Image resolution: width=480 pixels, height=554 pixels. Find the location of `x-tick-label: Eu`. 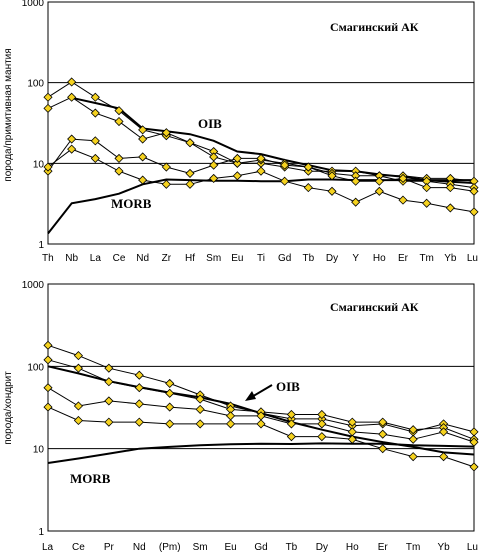

x-tick-label: Eu is located at coordinates (230, 547).